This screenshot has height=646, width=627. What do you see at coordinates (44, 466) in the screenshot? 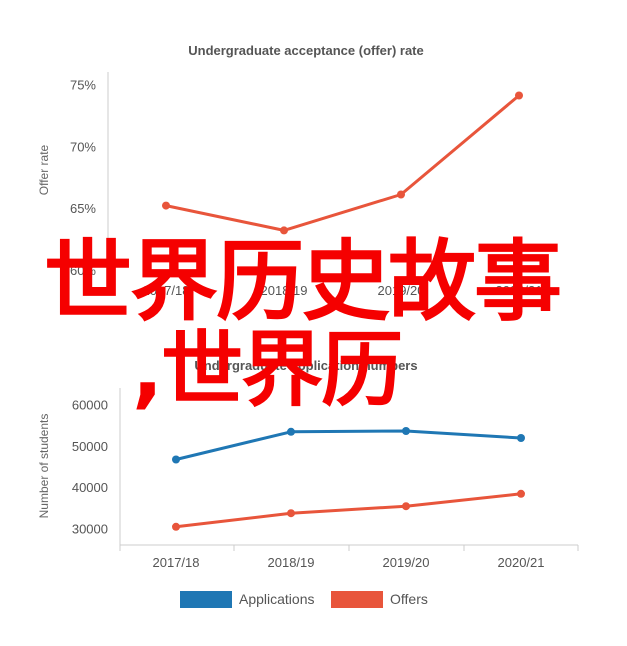
I see `y-axis-label: Number of students` at bounding box center [44, 466].